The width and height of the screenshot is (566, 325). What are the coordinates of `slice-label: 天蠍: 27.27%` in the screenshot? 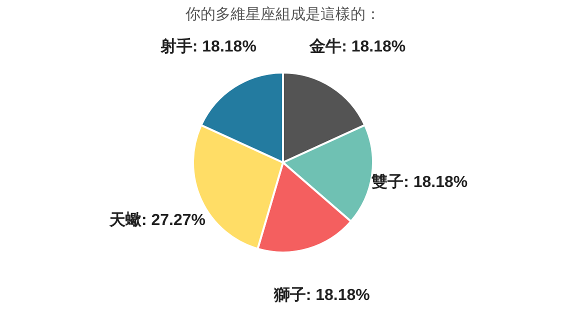 It's located at (157, 219).